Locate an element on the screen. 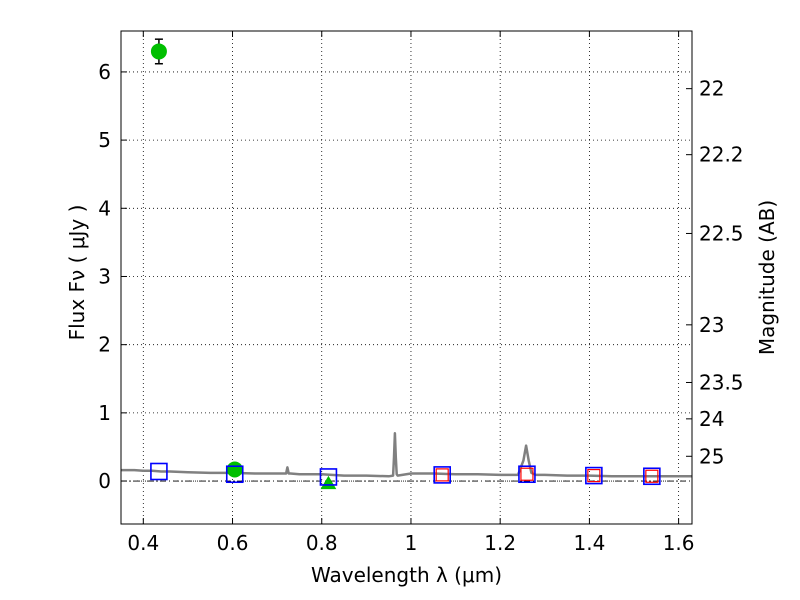  y-tick-label: 1 is located at coordinates (104, 413).